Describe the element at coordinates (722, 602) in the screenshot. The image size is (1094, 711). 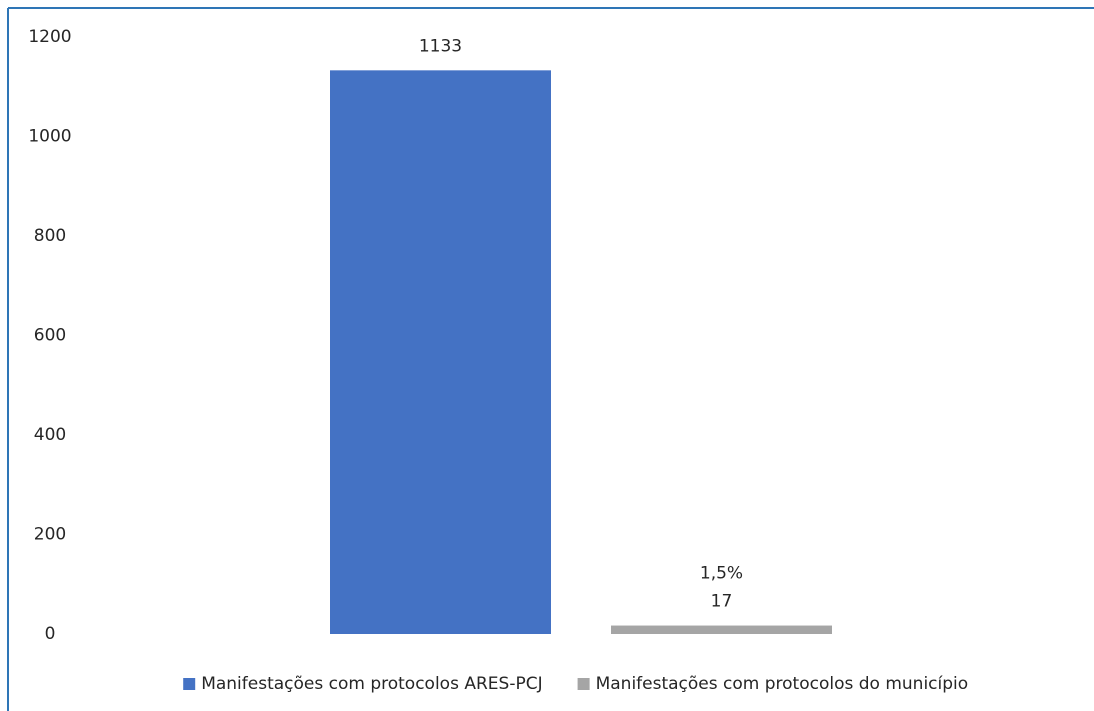
I see `data-label: 17` at that location.